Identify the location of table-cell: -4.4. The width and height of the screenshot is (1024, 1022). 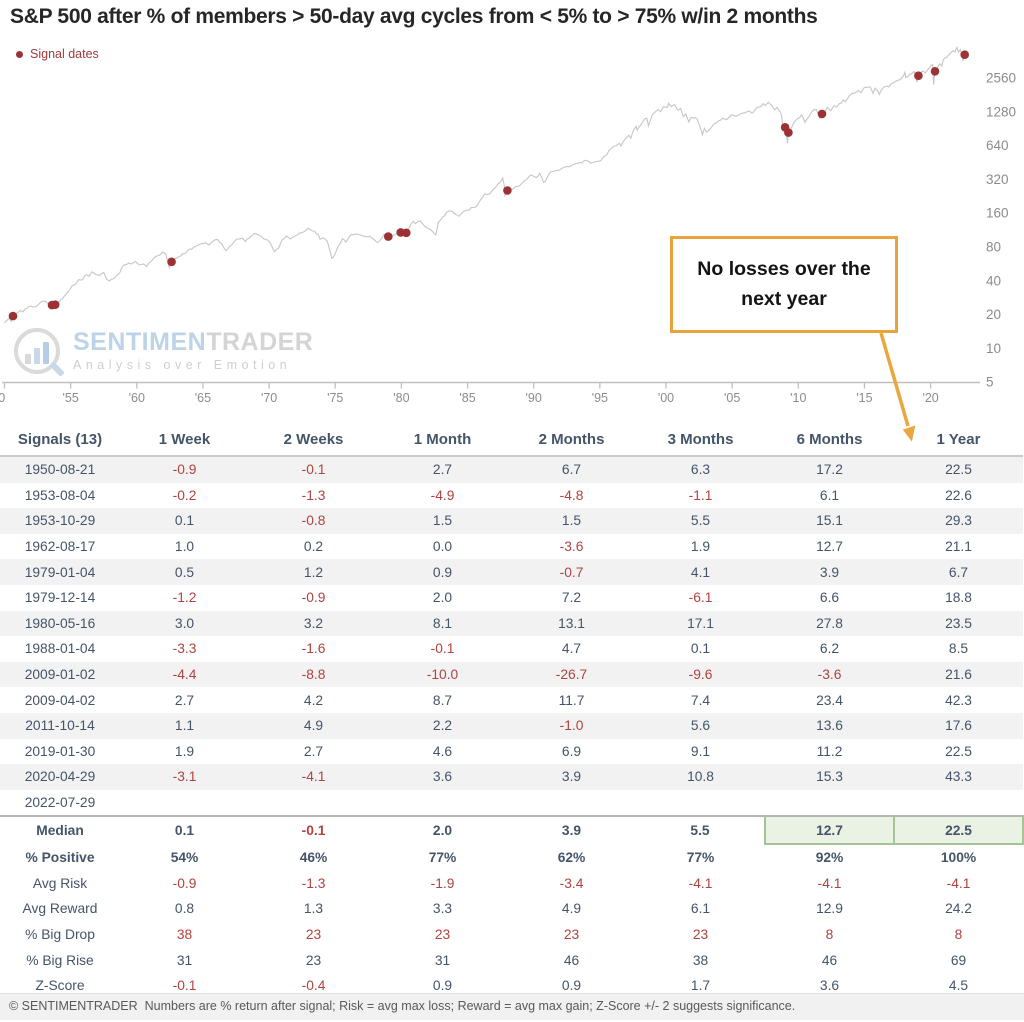
(184, 674).